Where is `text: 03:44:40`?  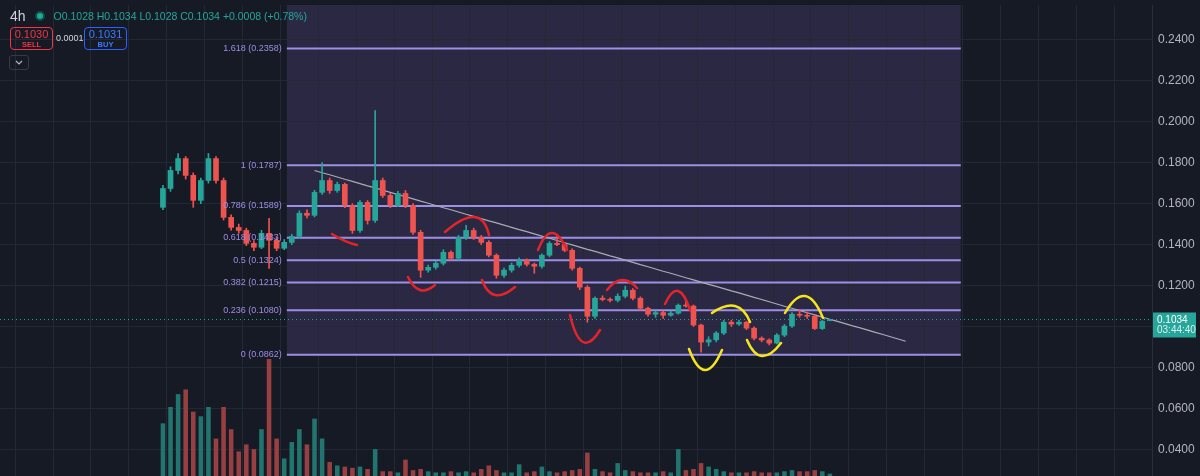
text: 03:44:40 is located at coordinates (1177, 330).